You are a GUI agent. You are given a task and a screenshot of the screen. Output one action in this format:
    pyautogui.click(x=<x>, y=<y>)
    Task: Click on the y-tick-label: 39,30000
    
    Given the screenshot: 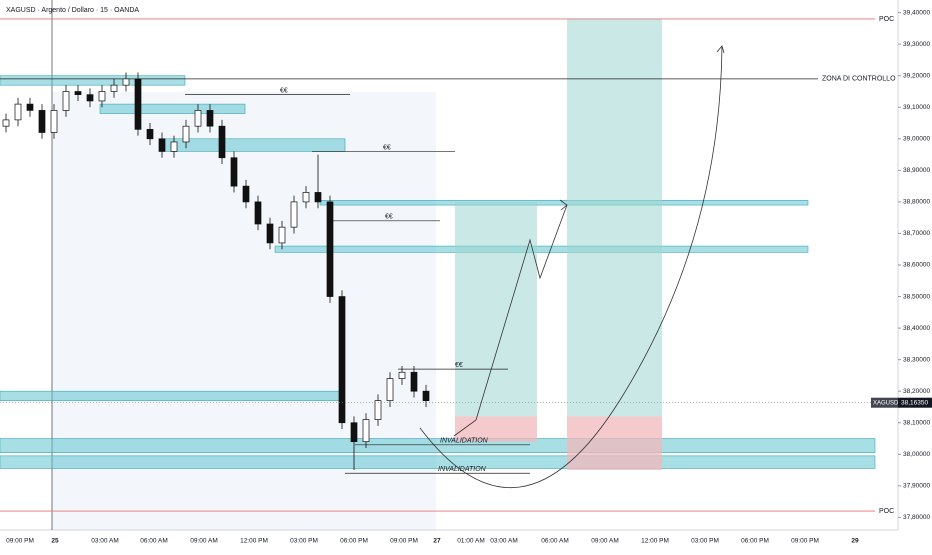 What is the action you would take?
    pyautogui.click(x=916, y=44)
    